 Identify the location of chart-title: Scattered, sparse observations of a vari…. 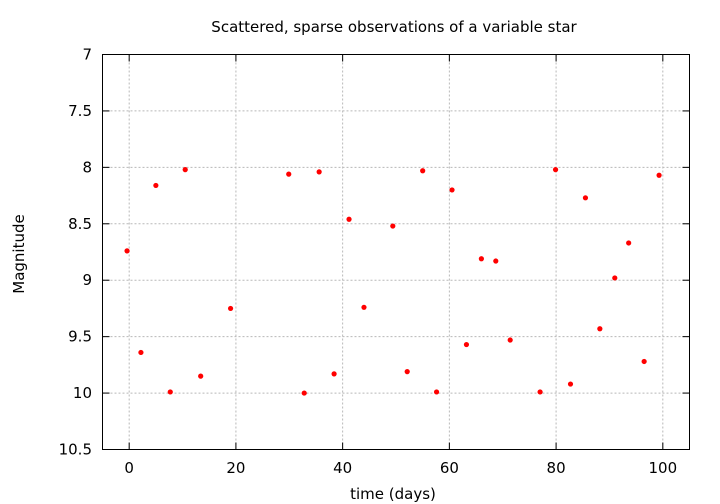
(394, 27).